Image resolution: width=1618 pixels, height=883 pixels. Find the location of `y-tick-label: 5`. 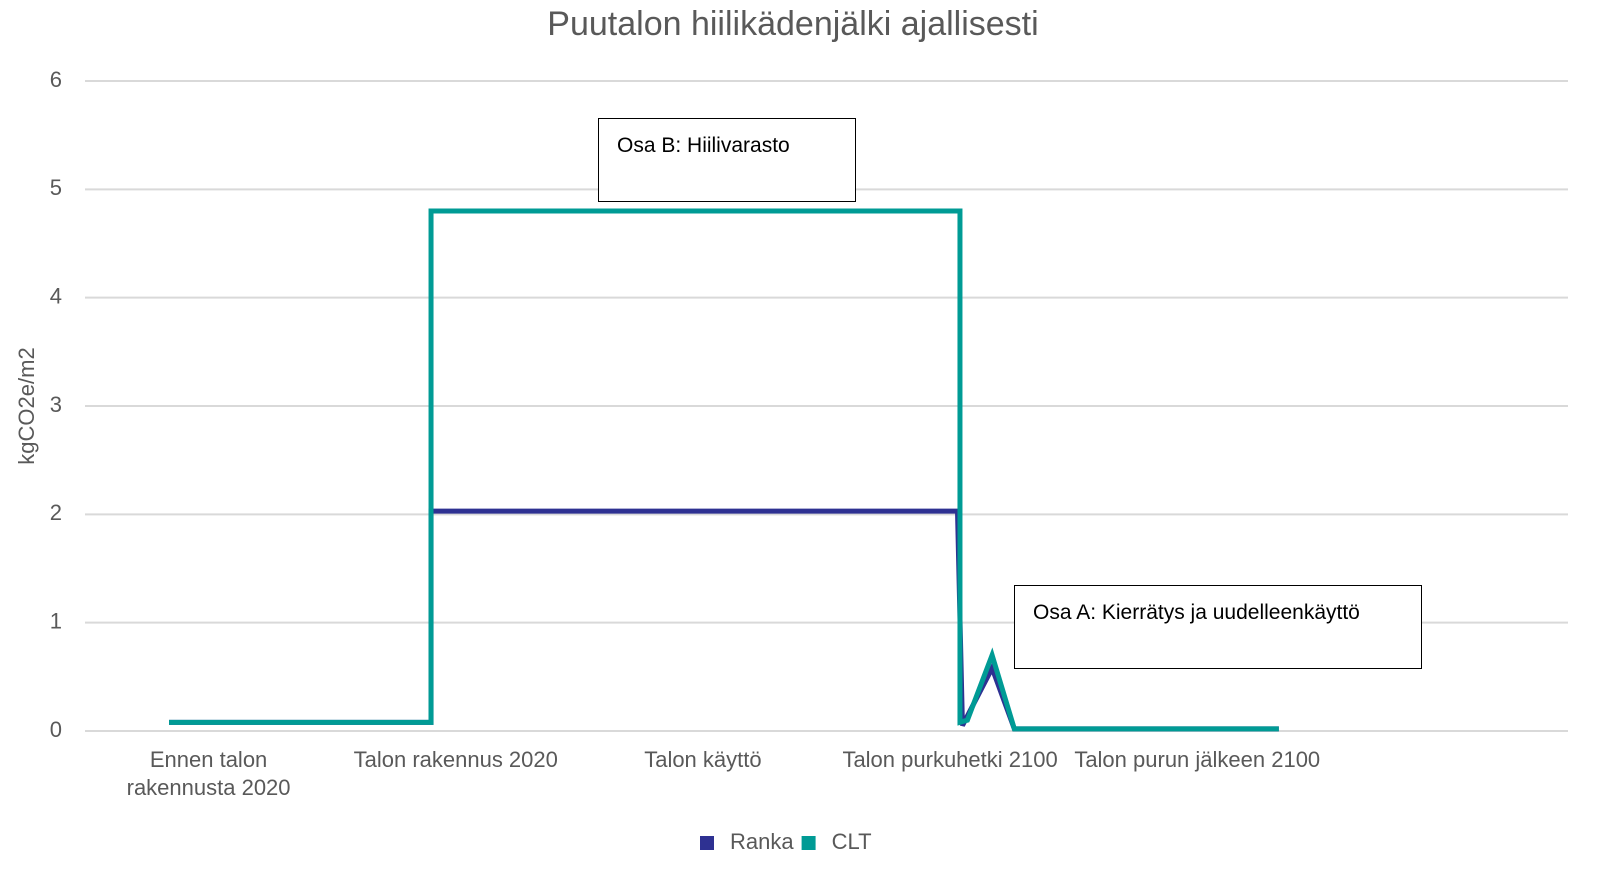

y-tick-label: 5 is located at coordinates (56, 187).